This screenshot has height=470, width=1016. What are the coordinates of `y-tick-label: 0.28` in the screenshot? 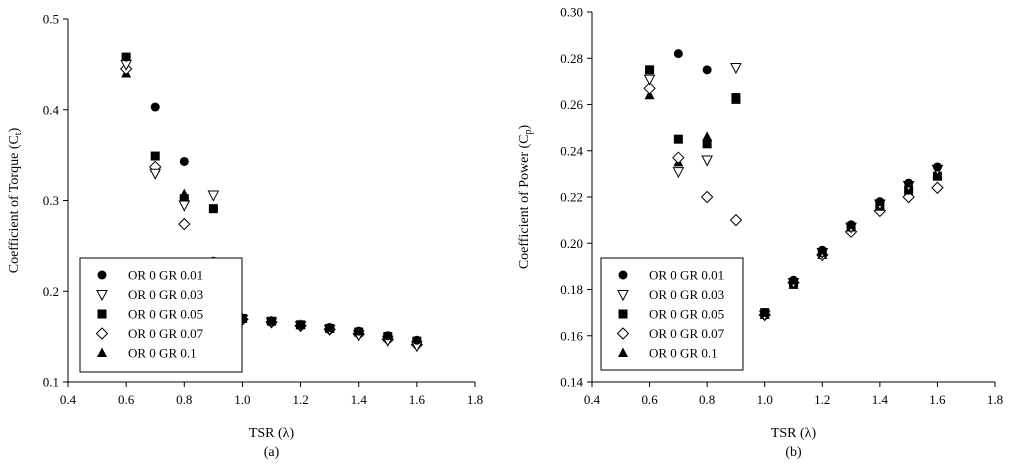 It's located at (571, 58).